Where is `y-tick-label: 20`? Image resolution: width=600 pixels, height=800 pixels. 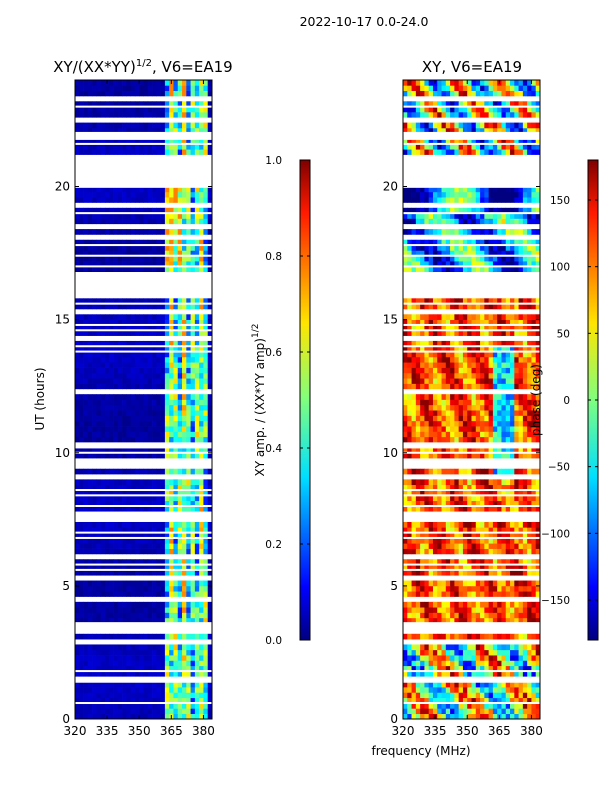
y-tick-label: 20 is located at coordinates (62, 187).